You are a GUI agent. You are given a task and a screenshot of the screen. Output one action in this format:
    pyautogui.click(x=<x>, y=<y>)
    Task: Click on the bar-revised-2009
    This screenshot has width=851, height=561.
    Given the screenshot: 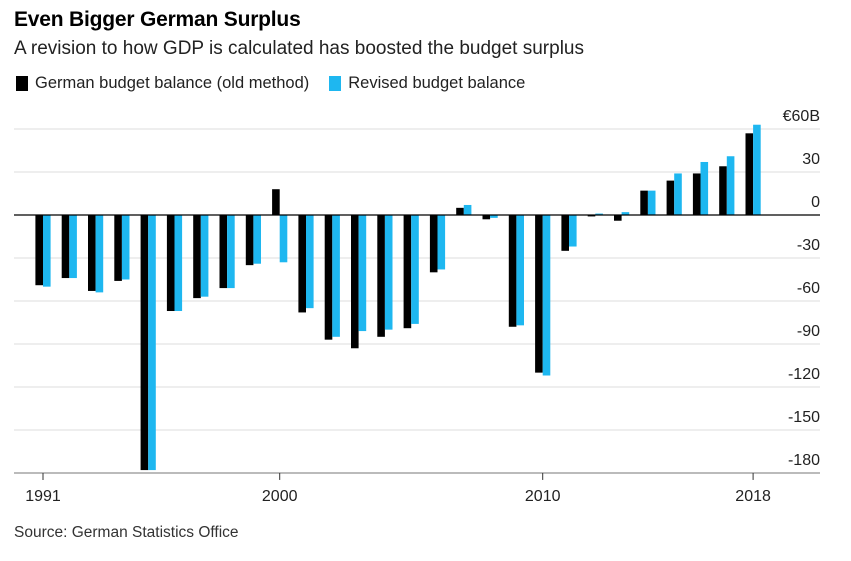 What is the action you would take?
    pyautogui.click(x=520, y=270)
    